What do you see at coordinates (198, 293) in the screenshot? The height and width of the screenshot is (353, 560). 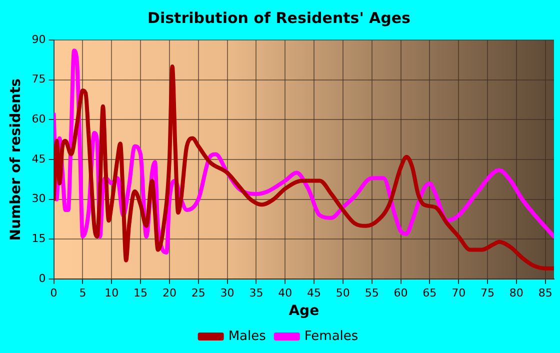 I see `x-tick-label: 25` at bounding box center [198, 293].